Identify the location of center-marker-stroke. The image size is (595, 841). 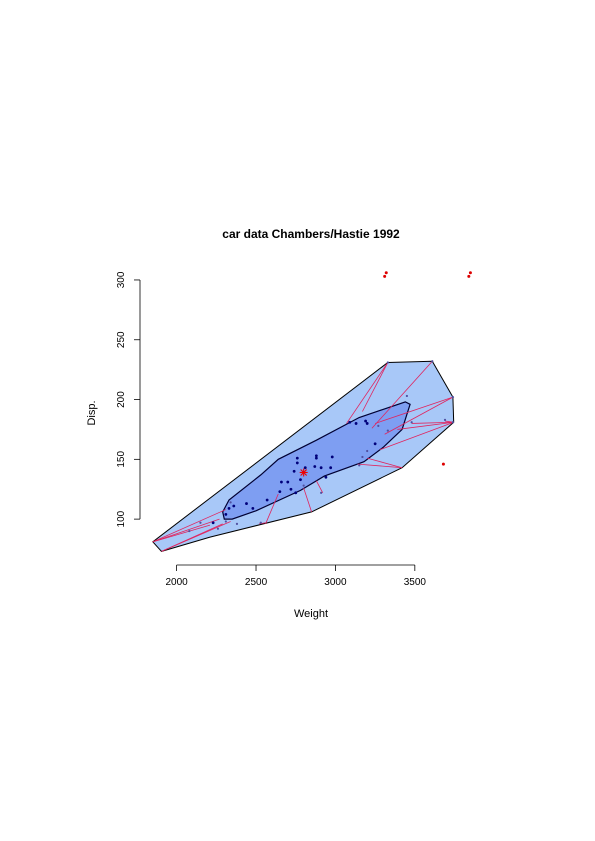
(304, 472).